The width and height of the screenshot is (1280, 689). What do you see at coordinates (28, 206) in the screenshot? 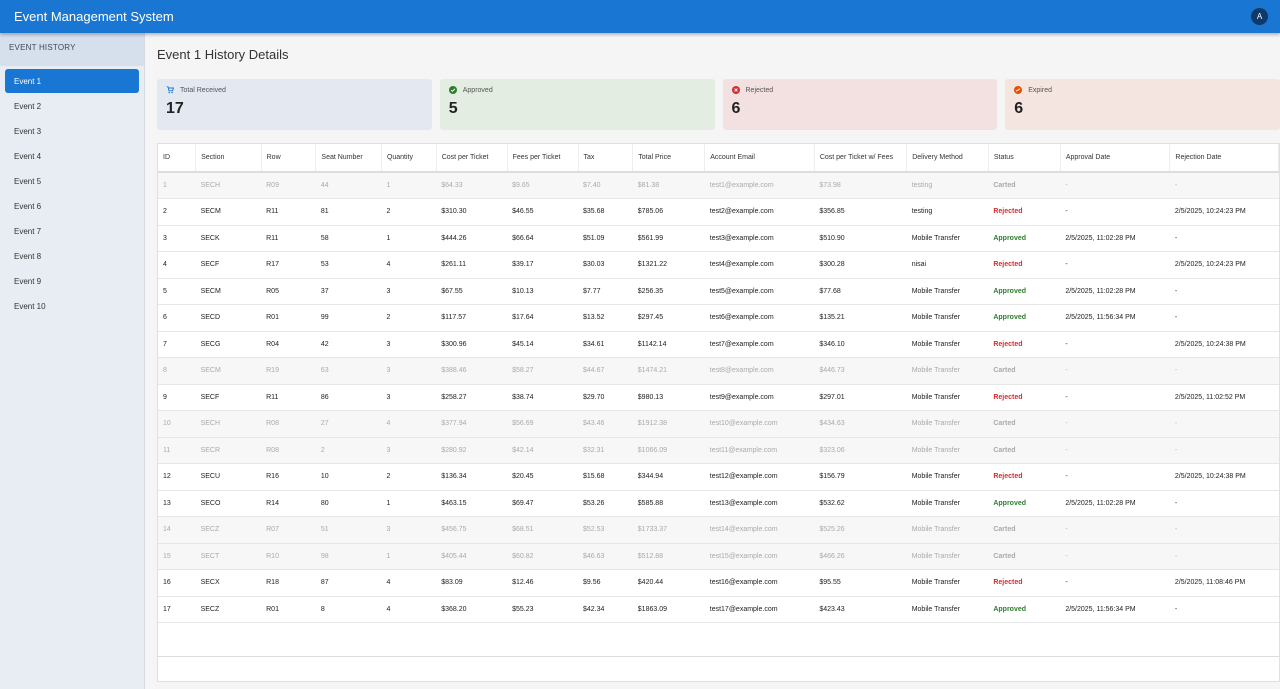
I see `sidebar-item-event-6: Event 6` at bounding box center [28, 206].